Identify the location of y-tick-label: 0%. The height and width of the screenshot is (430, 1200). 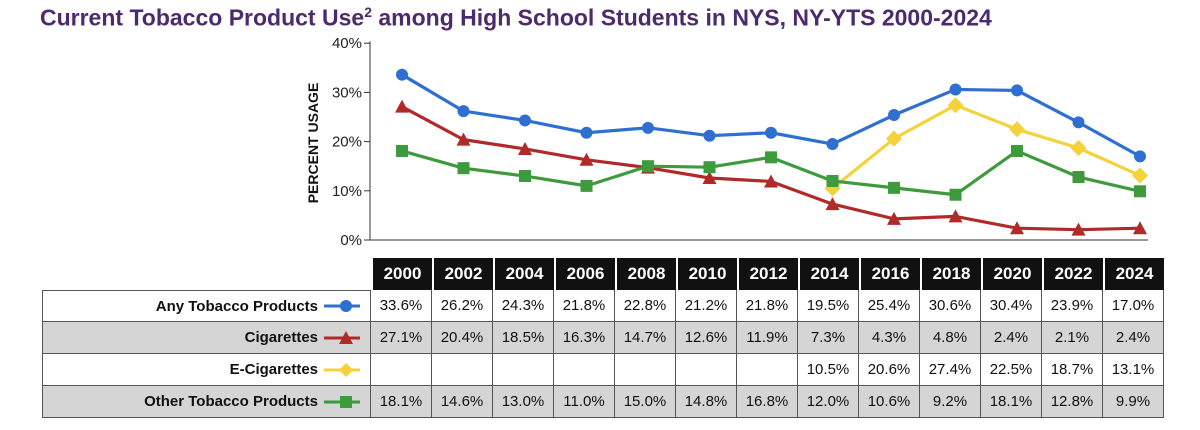
(351, 240).